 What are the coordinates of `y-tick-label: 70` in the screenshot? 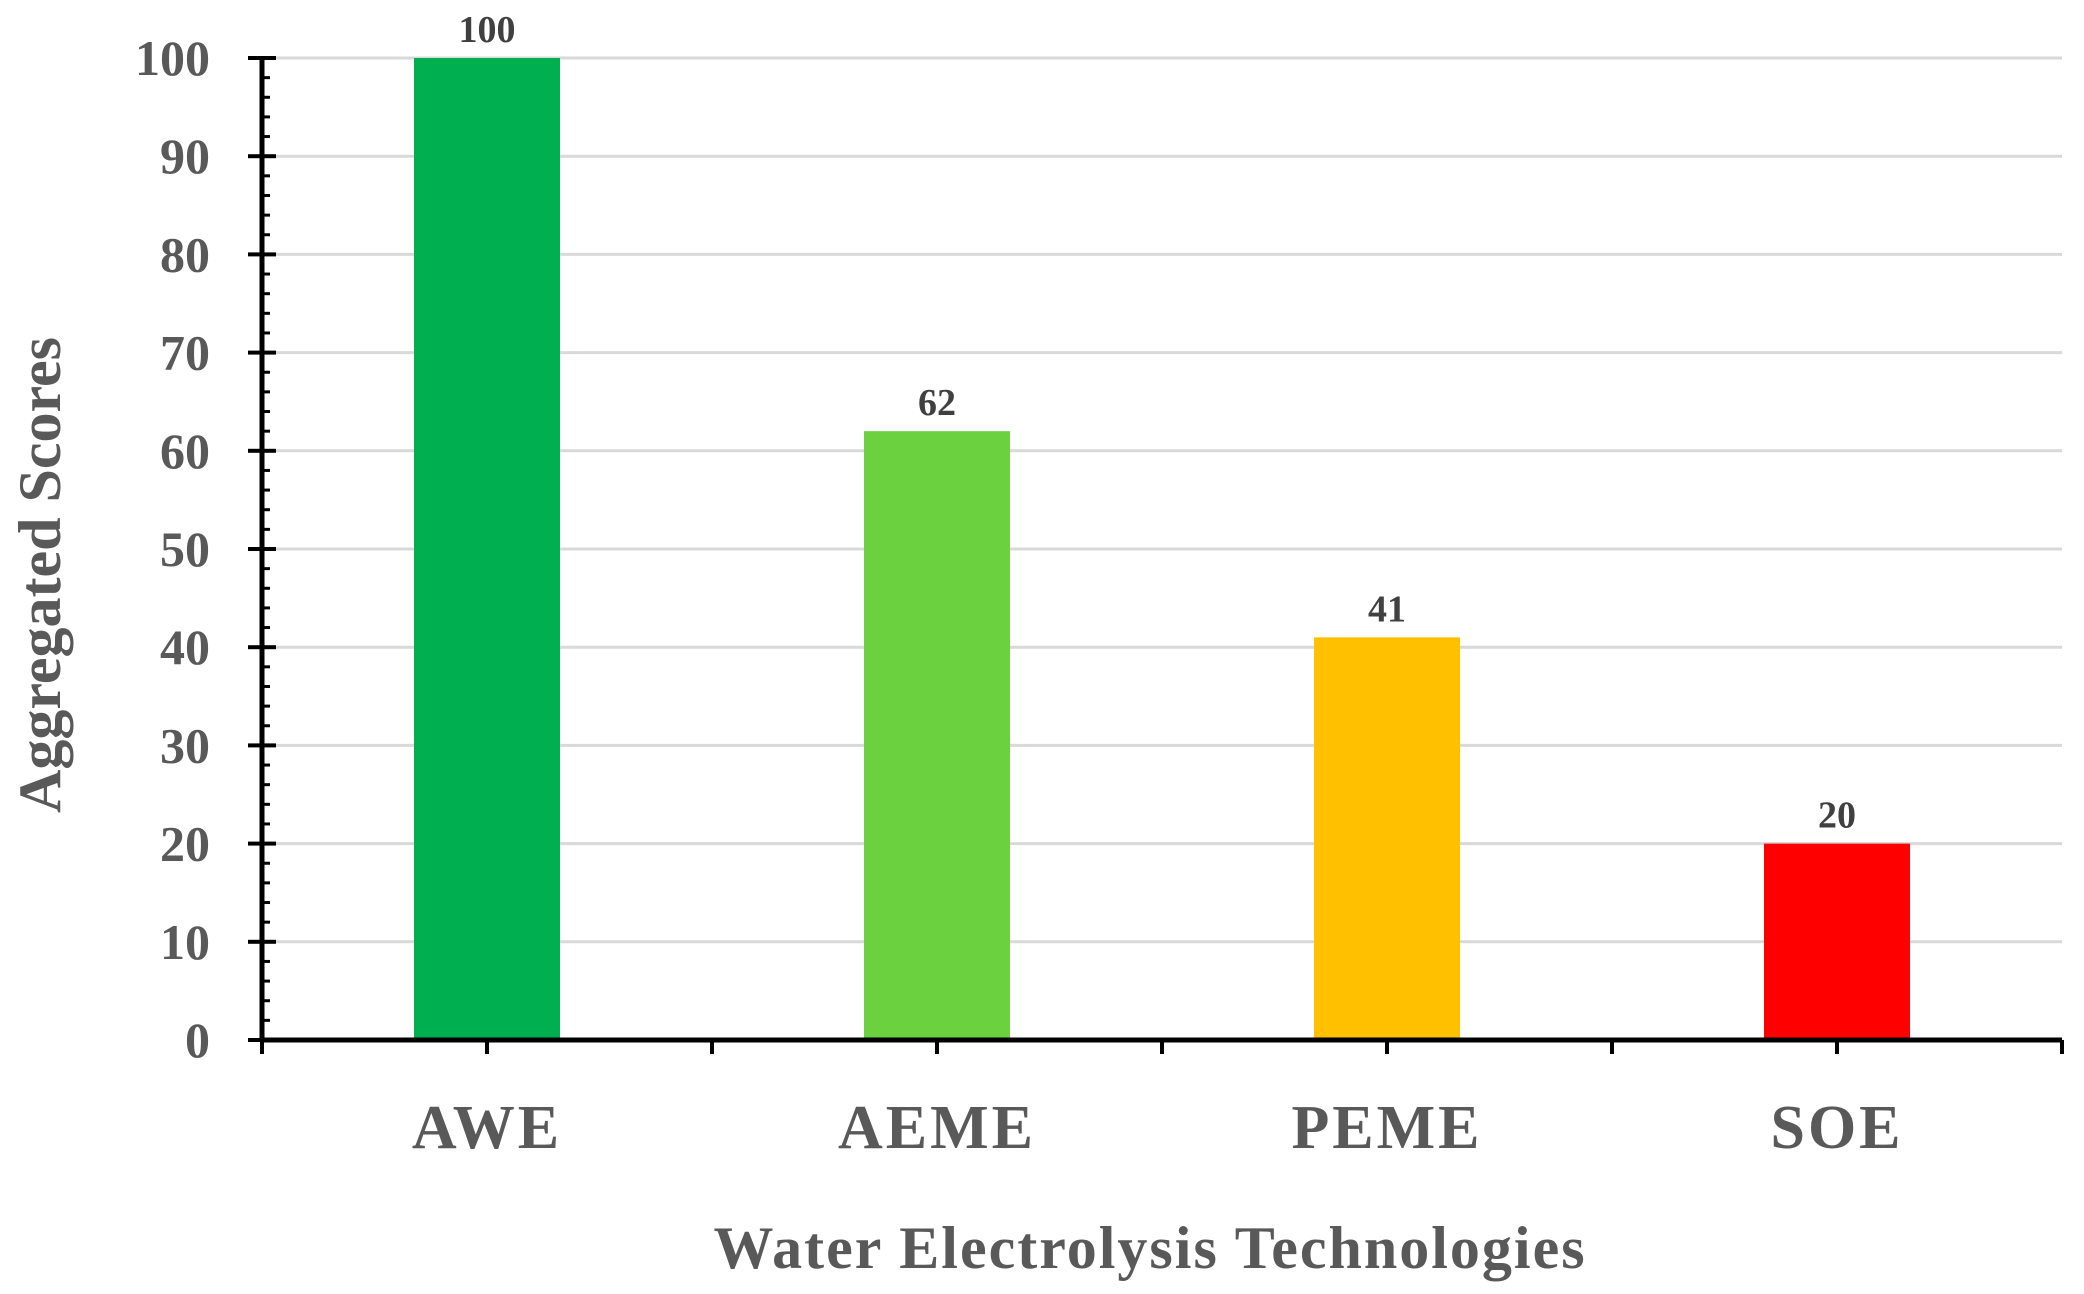 It's located at (185, 353).